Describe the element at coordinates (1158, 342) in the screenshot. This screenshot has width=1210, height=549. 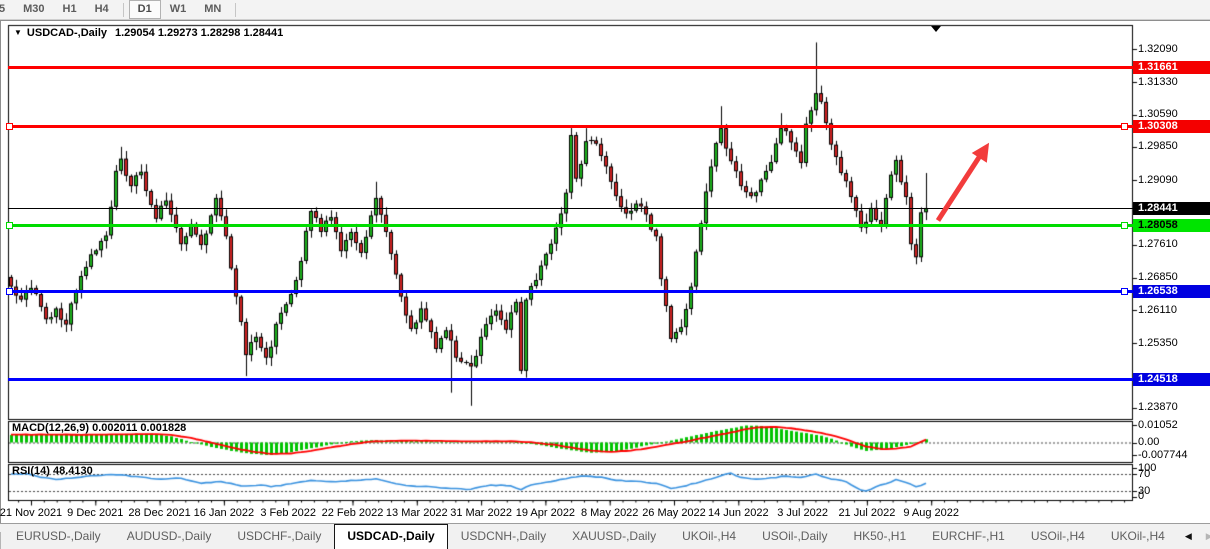
I see `price-axis-tick-label: 1.25350` at that location.